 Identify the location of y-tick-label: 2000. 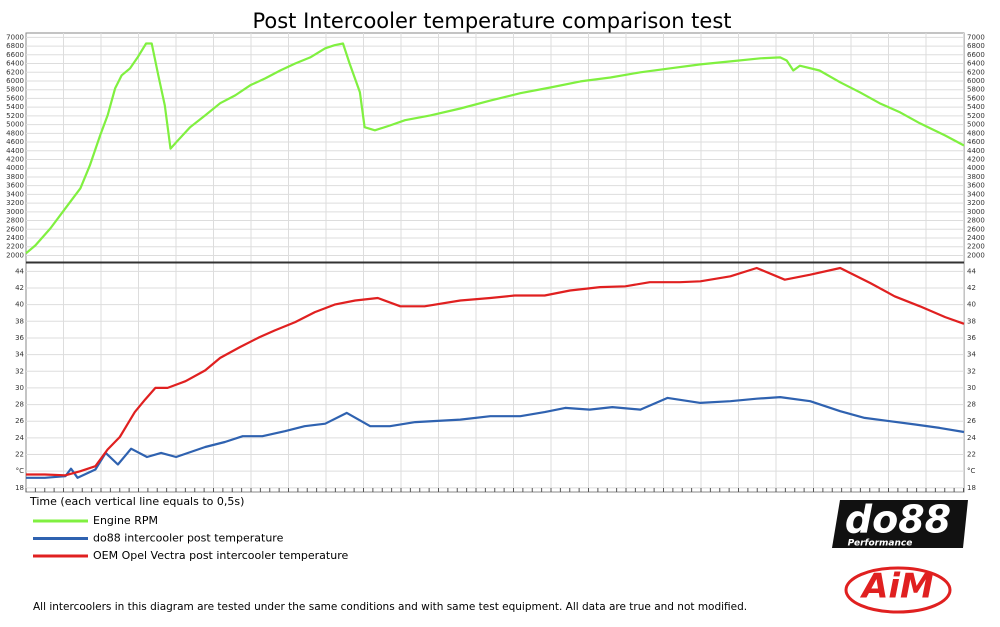
(15, 255).